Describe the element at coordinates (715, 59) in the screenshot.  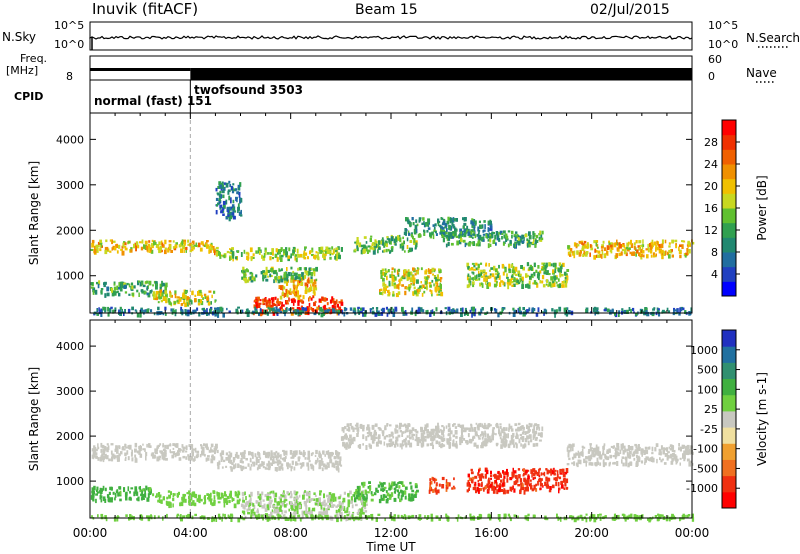
I see `nave-tick-top: 60` at that location.